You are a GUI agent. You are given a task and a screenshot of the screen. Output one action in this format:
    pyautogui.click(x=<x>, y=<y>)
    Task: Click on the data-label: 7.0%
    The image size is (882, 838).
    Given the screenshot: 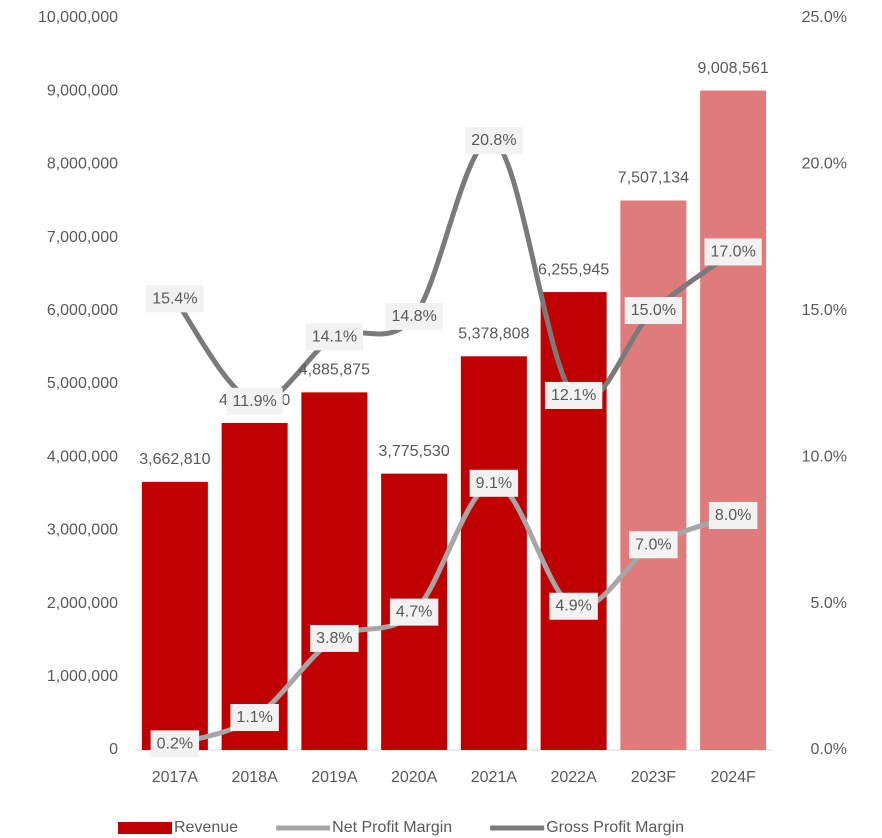 What is the action you would take?
    pyautogui.click(x=653, y=545)
    